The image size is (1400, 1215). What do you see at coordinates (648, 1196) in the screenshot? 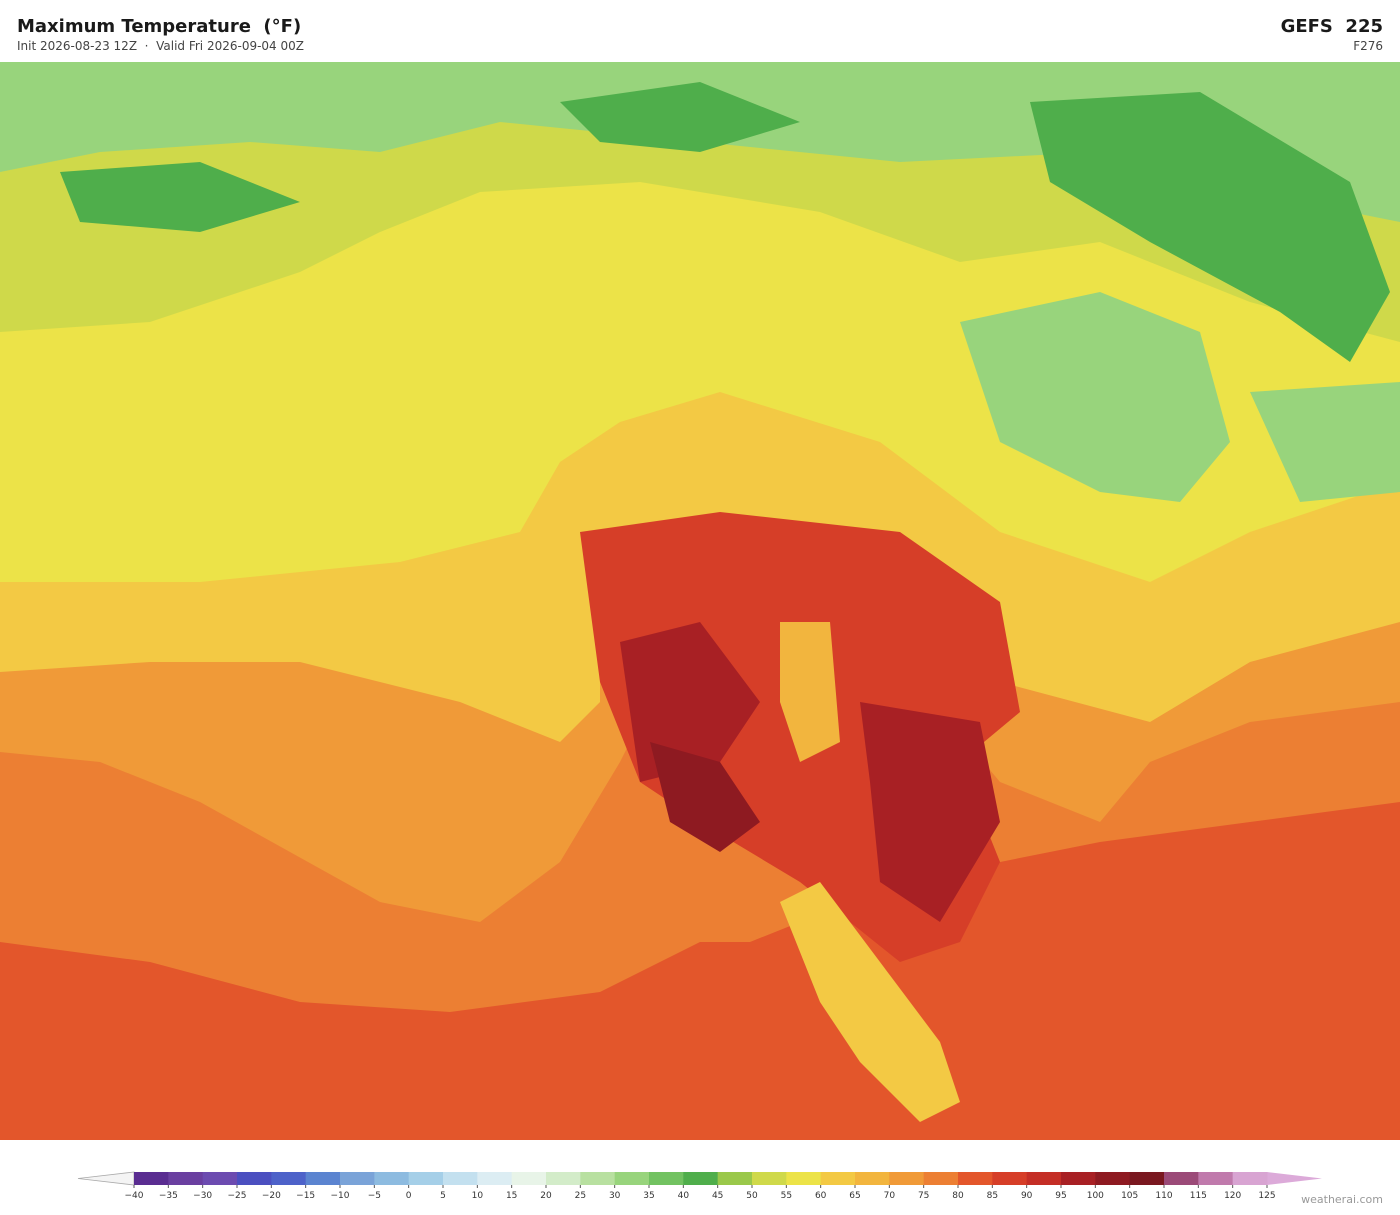
I see `colorbar-tick-label: 35` at bounding box center [648, 1196].